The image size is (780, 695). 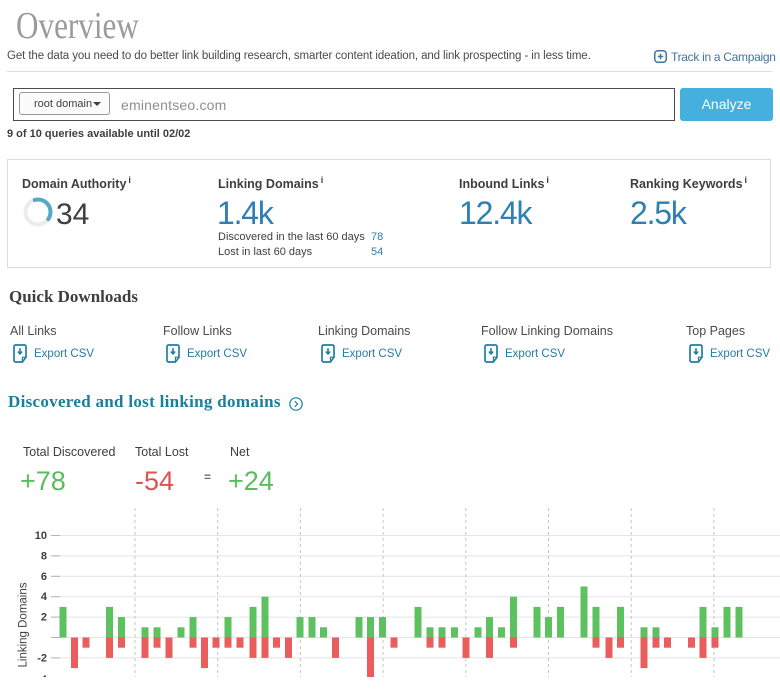 What do you see at coordinates (44, 618) in the screenshot?
I see `svg-text: 2` at bounding box center [44, 618].